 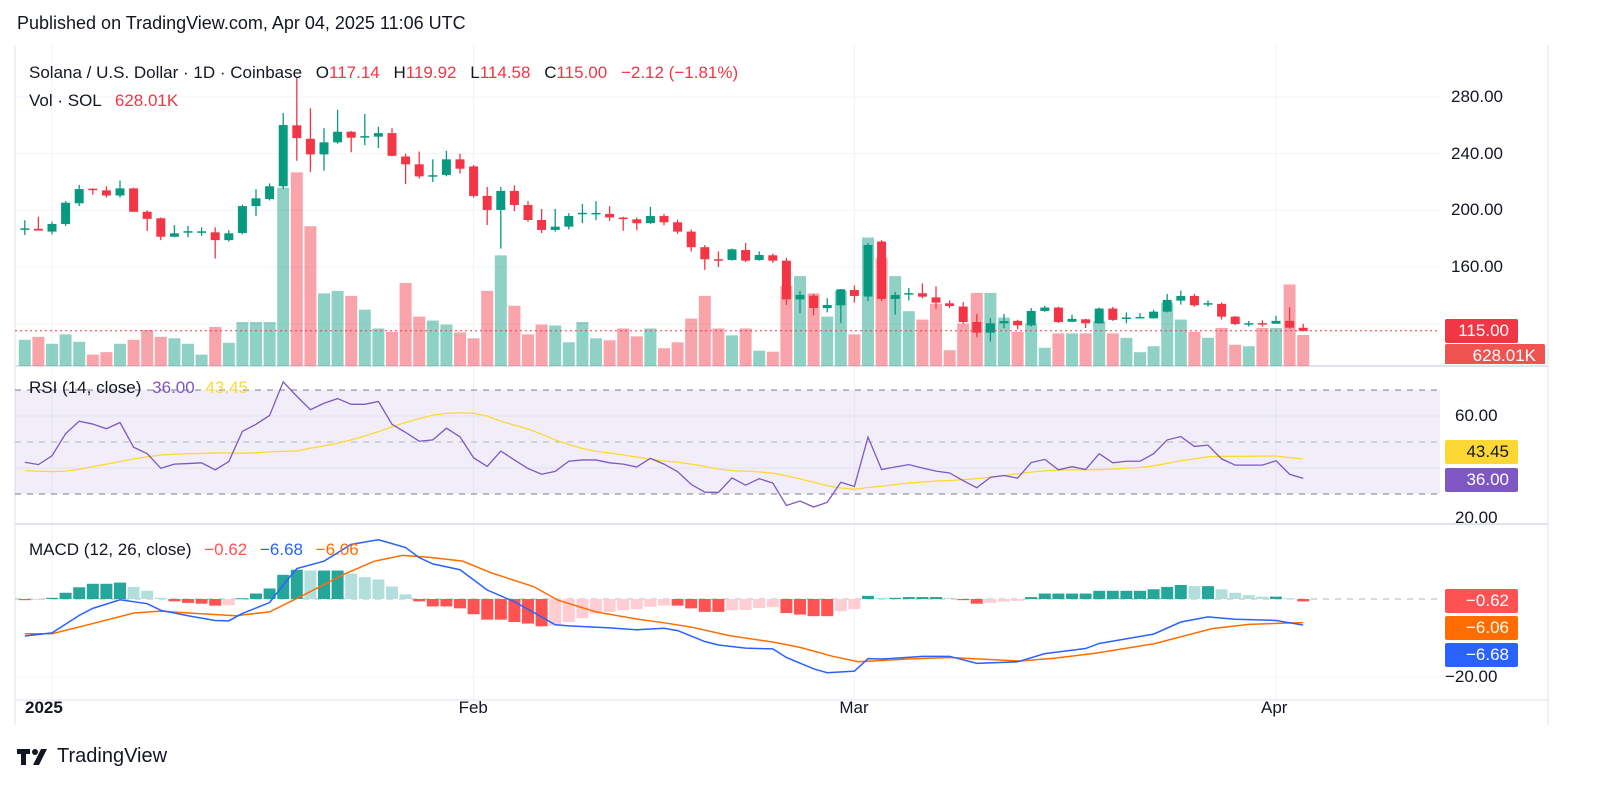 I want to click on symbol-title: Solana / U.S. Dollar · 1D · Coinbase, so click(x=166, y=72).